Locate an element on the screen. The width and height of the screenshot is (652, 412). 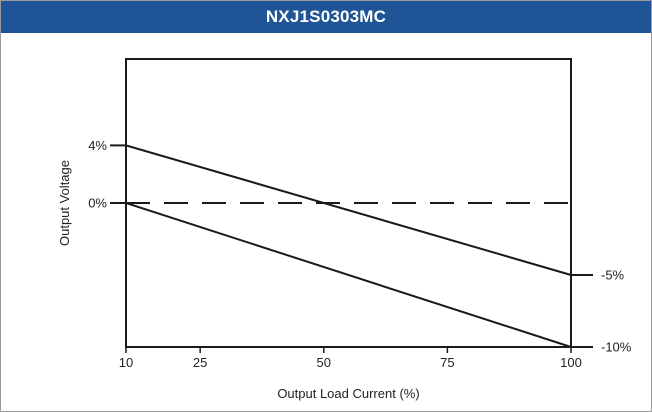
x-tick-label: 25 is located at coordinates (200, 362).